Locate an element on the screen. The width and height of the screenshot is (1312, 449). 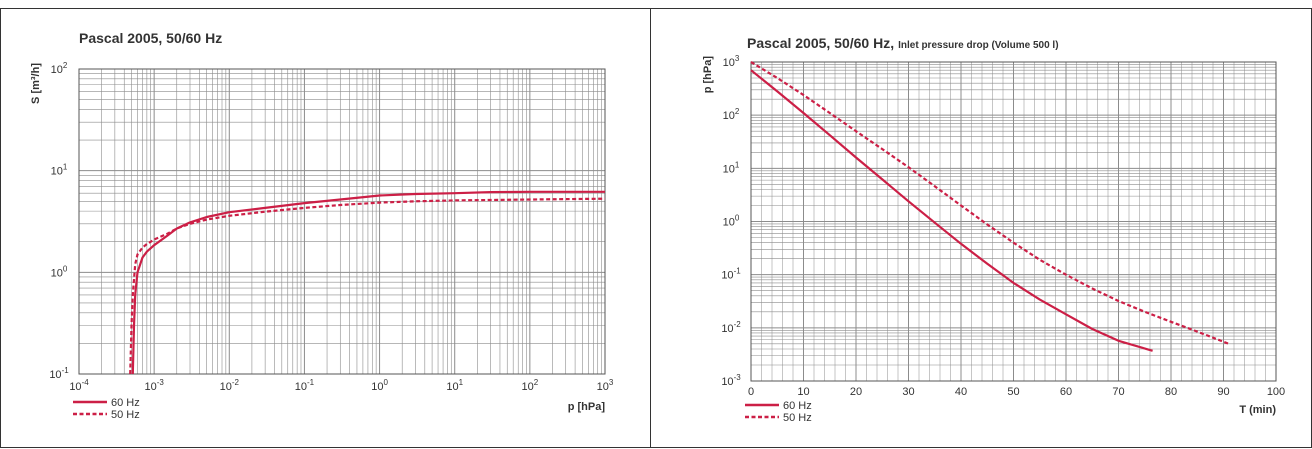
x-tick-labels: 0 10 20 30 40 50 60 70 80 90 100 is located at coordinates (1016, 392).